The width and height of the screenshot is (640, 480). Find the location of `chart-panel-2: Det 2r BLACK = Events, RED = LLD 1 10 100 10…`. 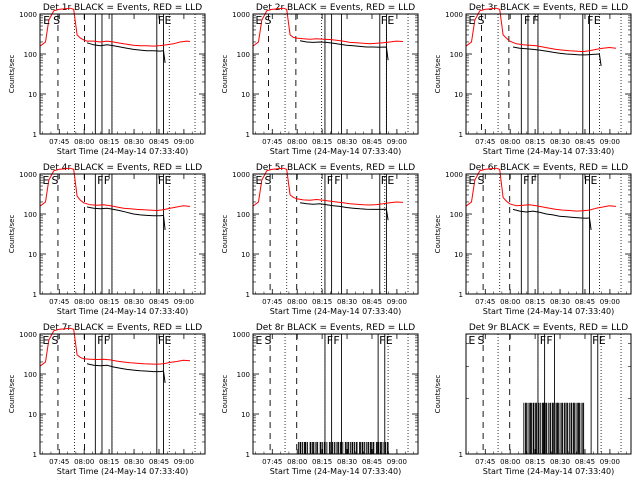

chart-panel-2: Det 2r BLACK = Events, RED = LLD 1 10 100 10… is located at coordinates (320, 79).